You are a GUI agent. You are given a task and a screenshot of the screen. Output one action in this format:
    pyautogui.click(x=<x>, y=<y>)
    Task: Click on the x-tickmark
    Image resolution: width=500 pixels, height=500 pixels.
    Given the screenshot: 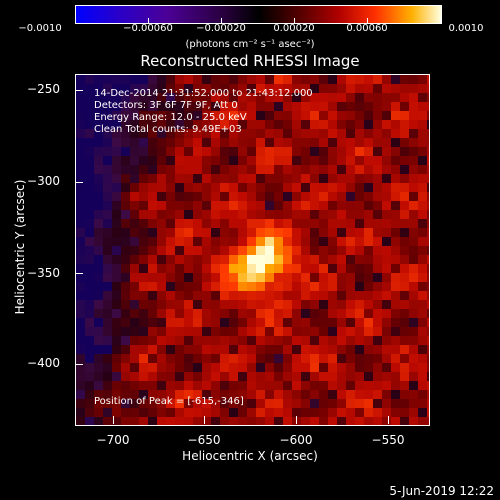 What is the action you would take?
    pyautogui.click(x=113, y=420)
    